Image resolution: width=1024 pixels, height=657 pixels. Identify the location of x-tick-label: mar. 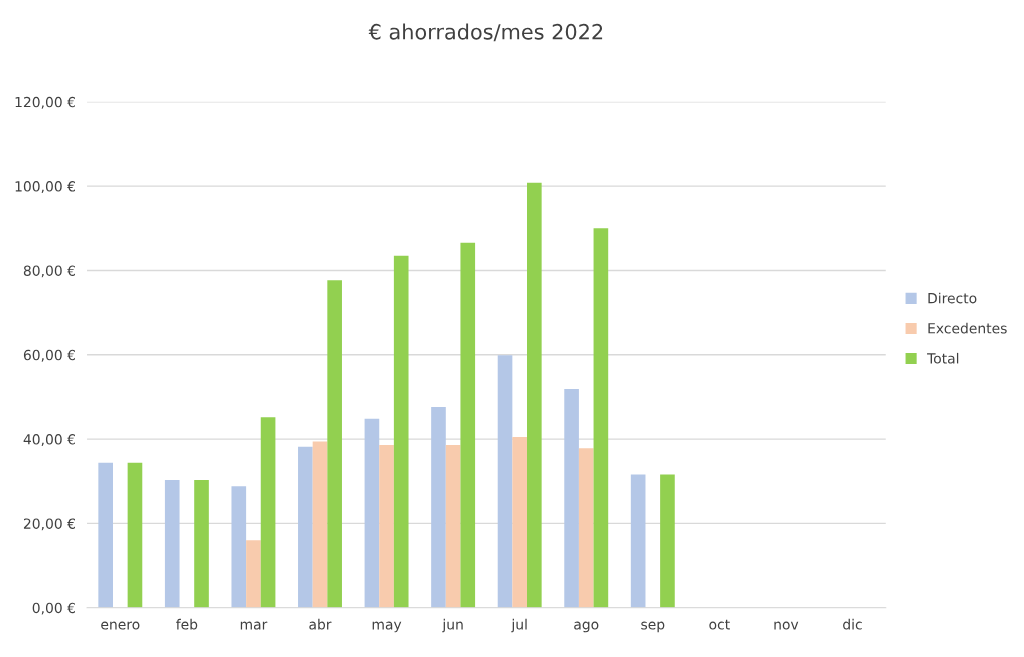
(254, 625).